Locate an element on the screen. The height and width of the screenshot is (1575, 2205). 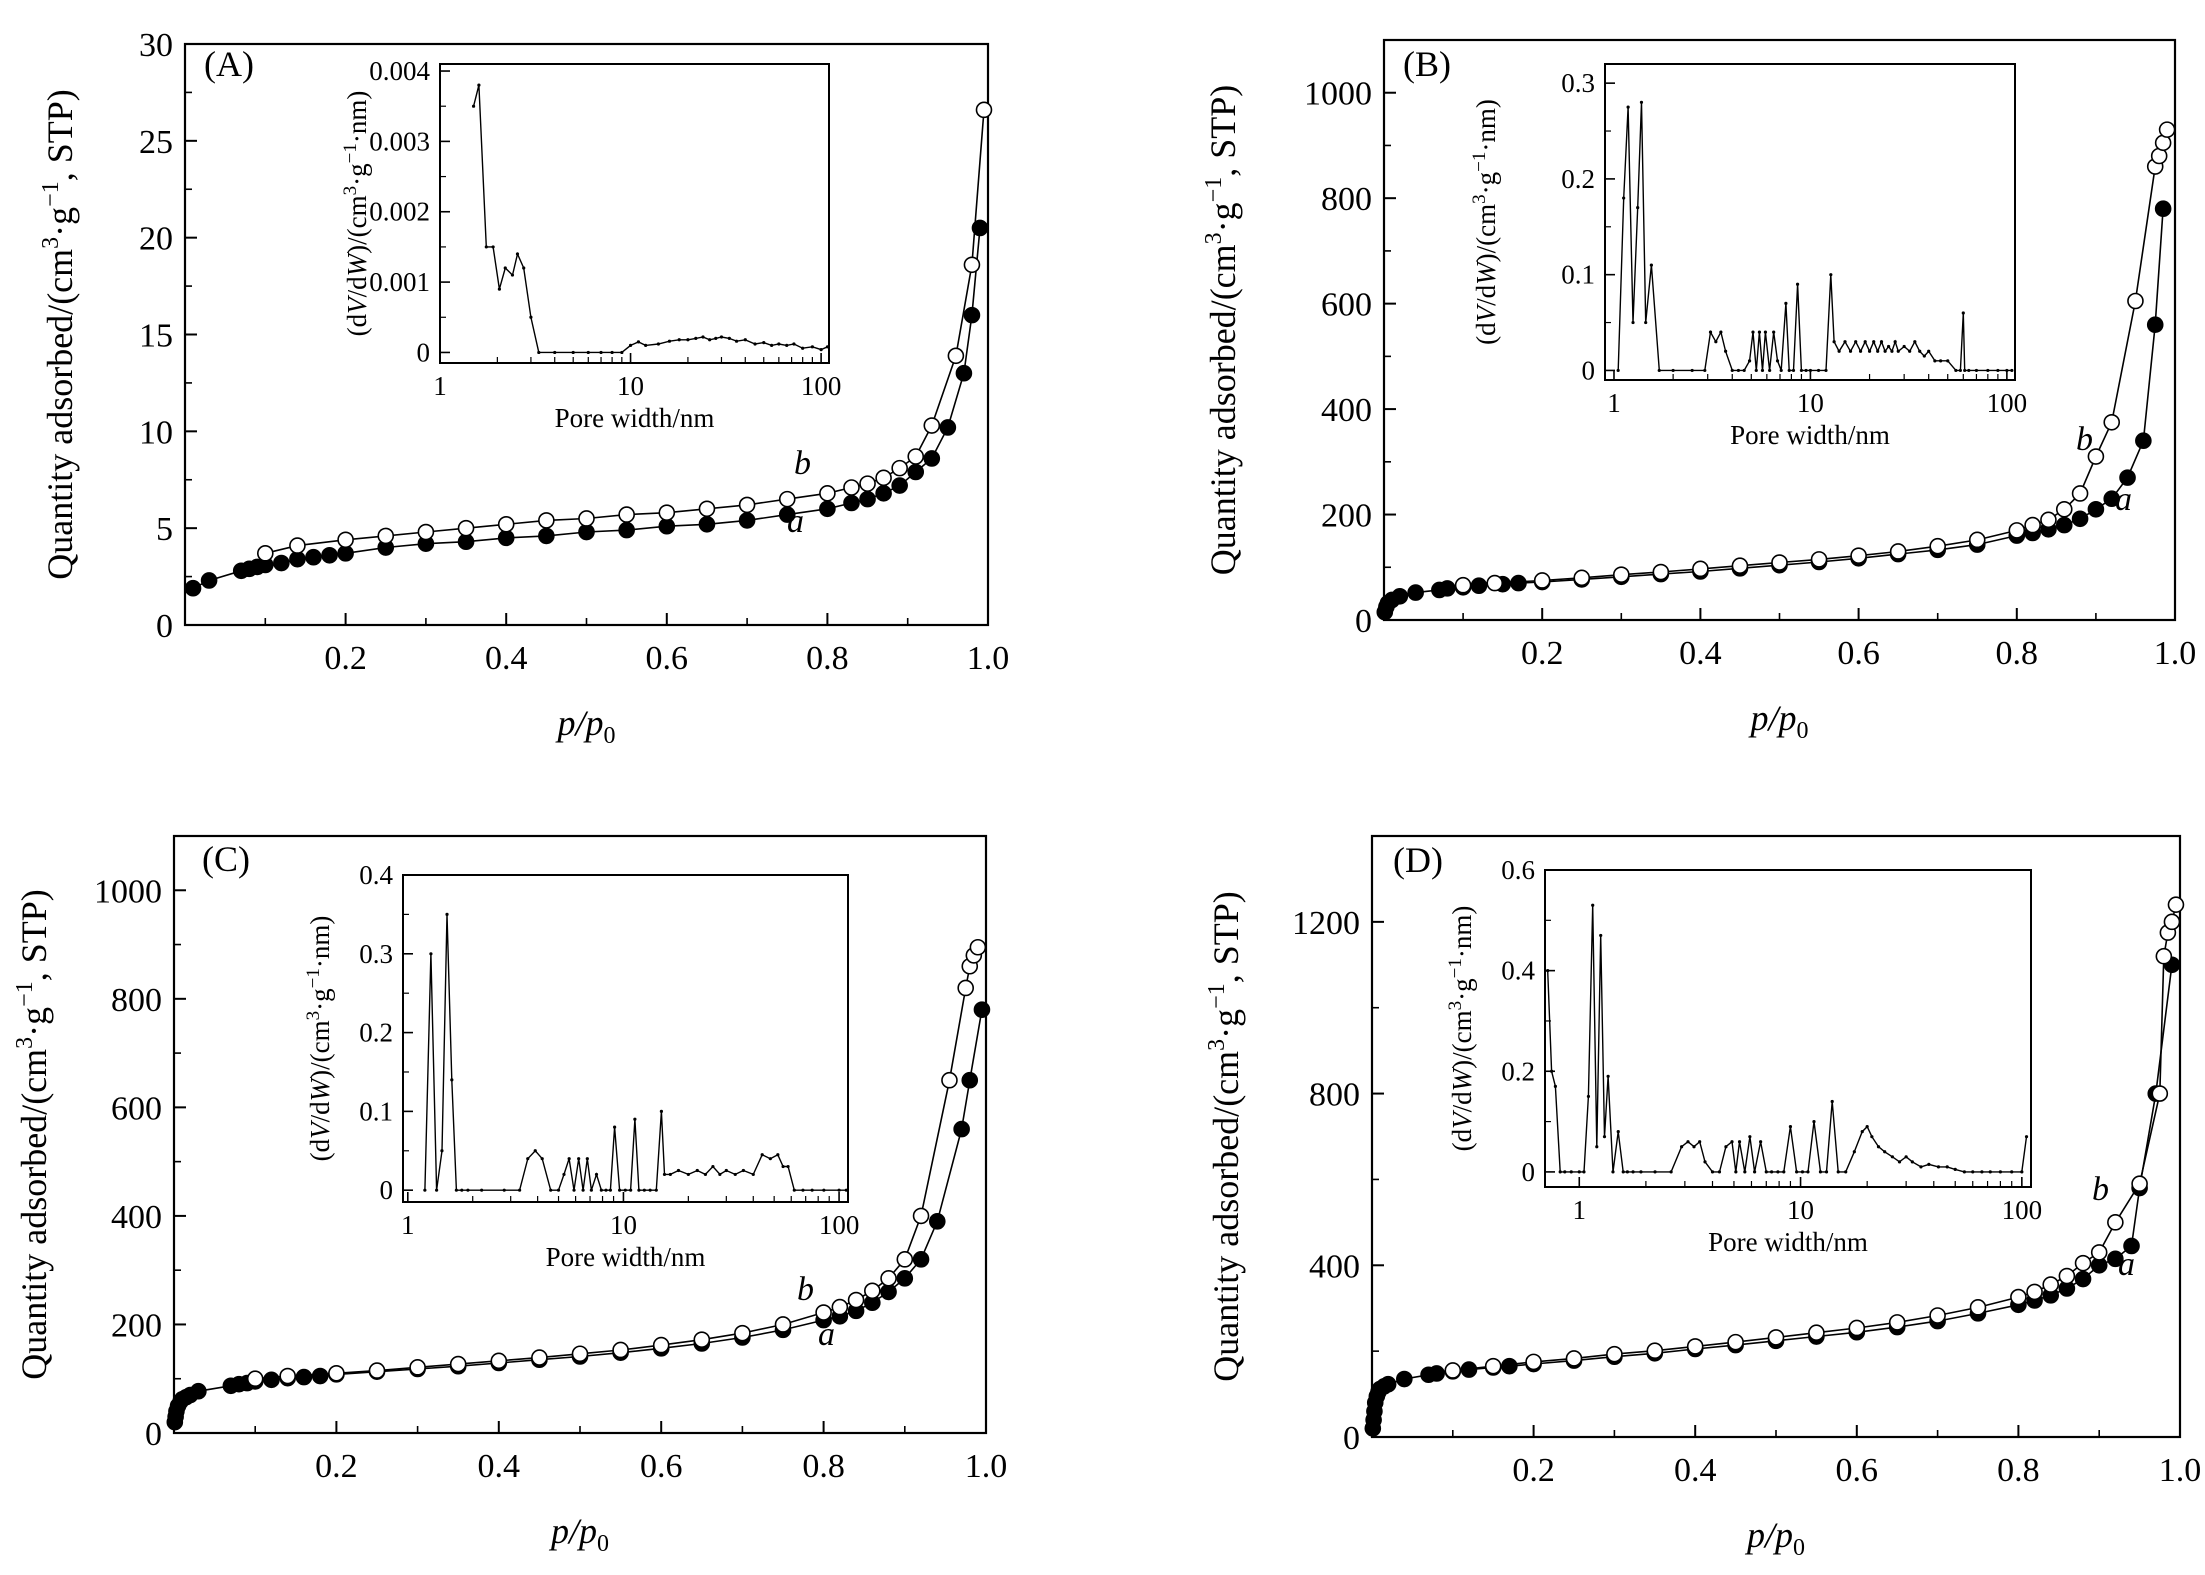
x-axis-title: p/p0 is located at coordinates (584, 726).